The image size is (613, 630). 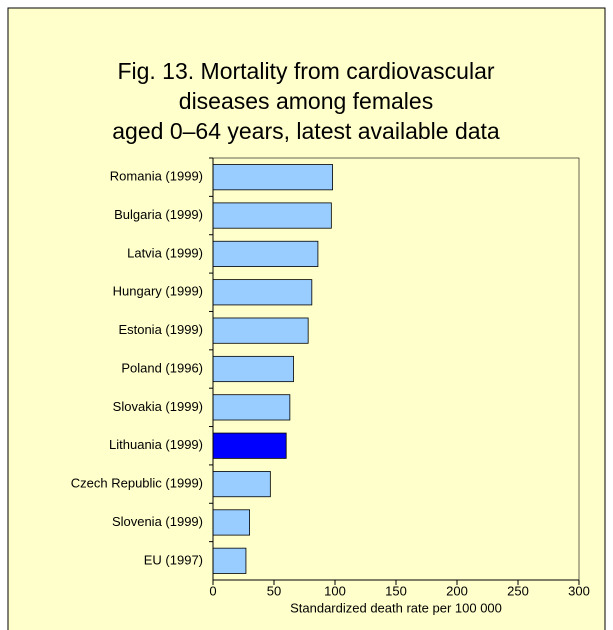 What do you see at coordinates (156, 444) in the screenshot?
I see `y-tick-label: Lithuania (1999)` at bounding box center [156, 444].